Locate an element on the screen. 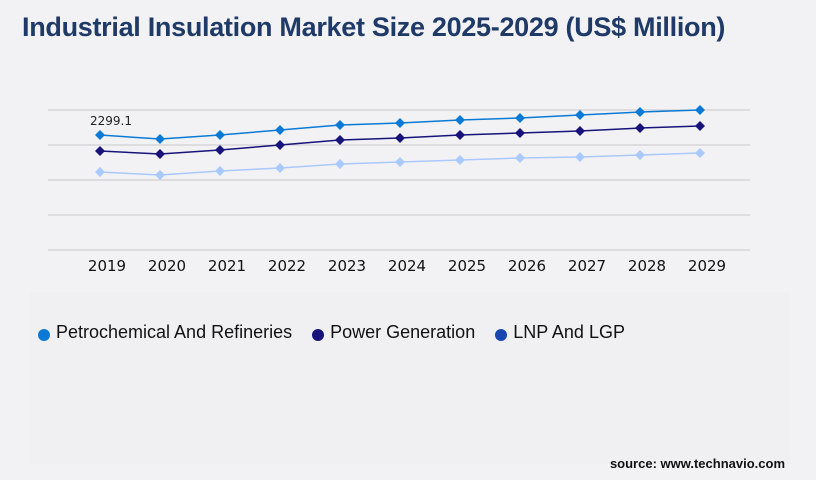 The image size is (816, 480). legend-item-power-generation: Power Generation is located at coordinates (393, 332).